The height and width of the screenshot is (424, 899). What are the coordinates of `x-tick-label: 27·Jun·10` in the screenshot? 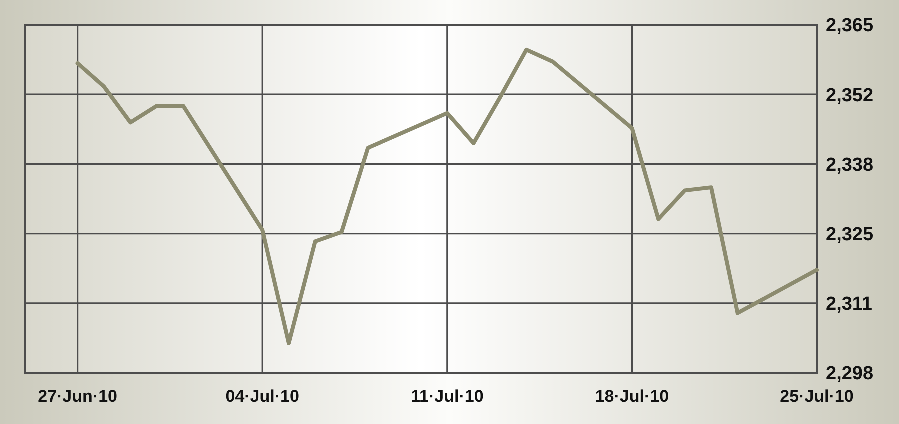 It's located at (78, 396).